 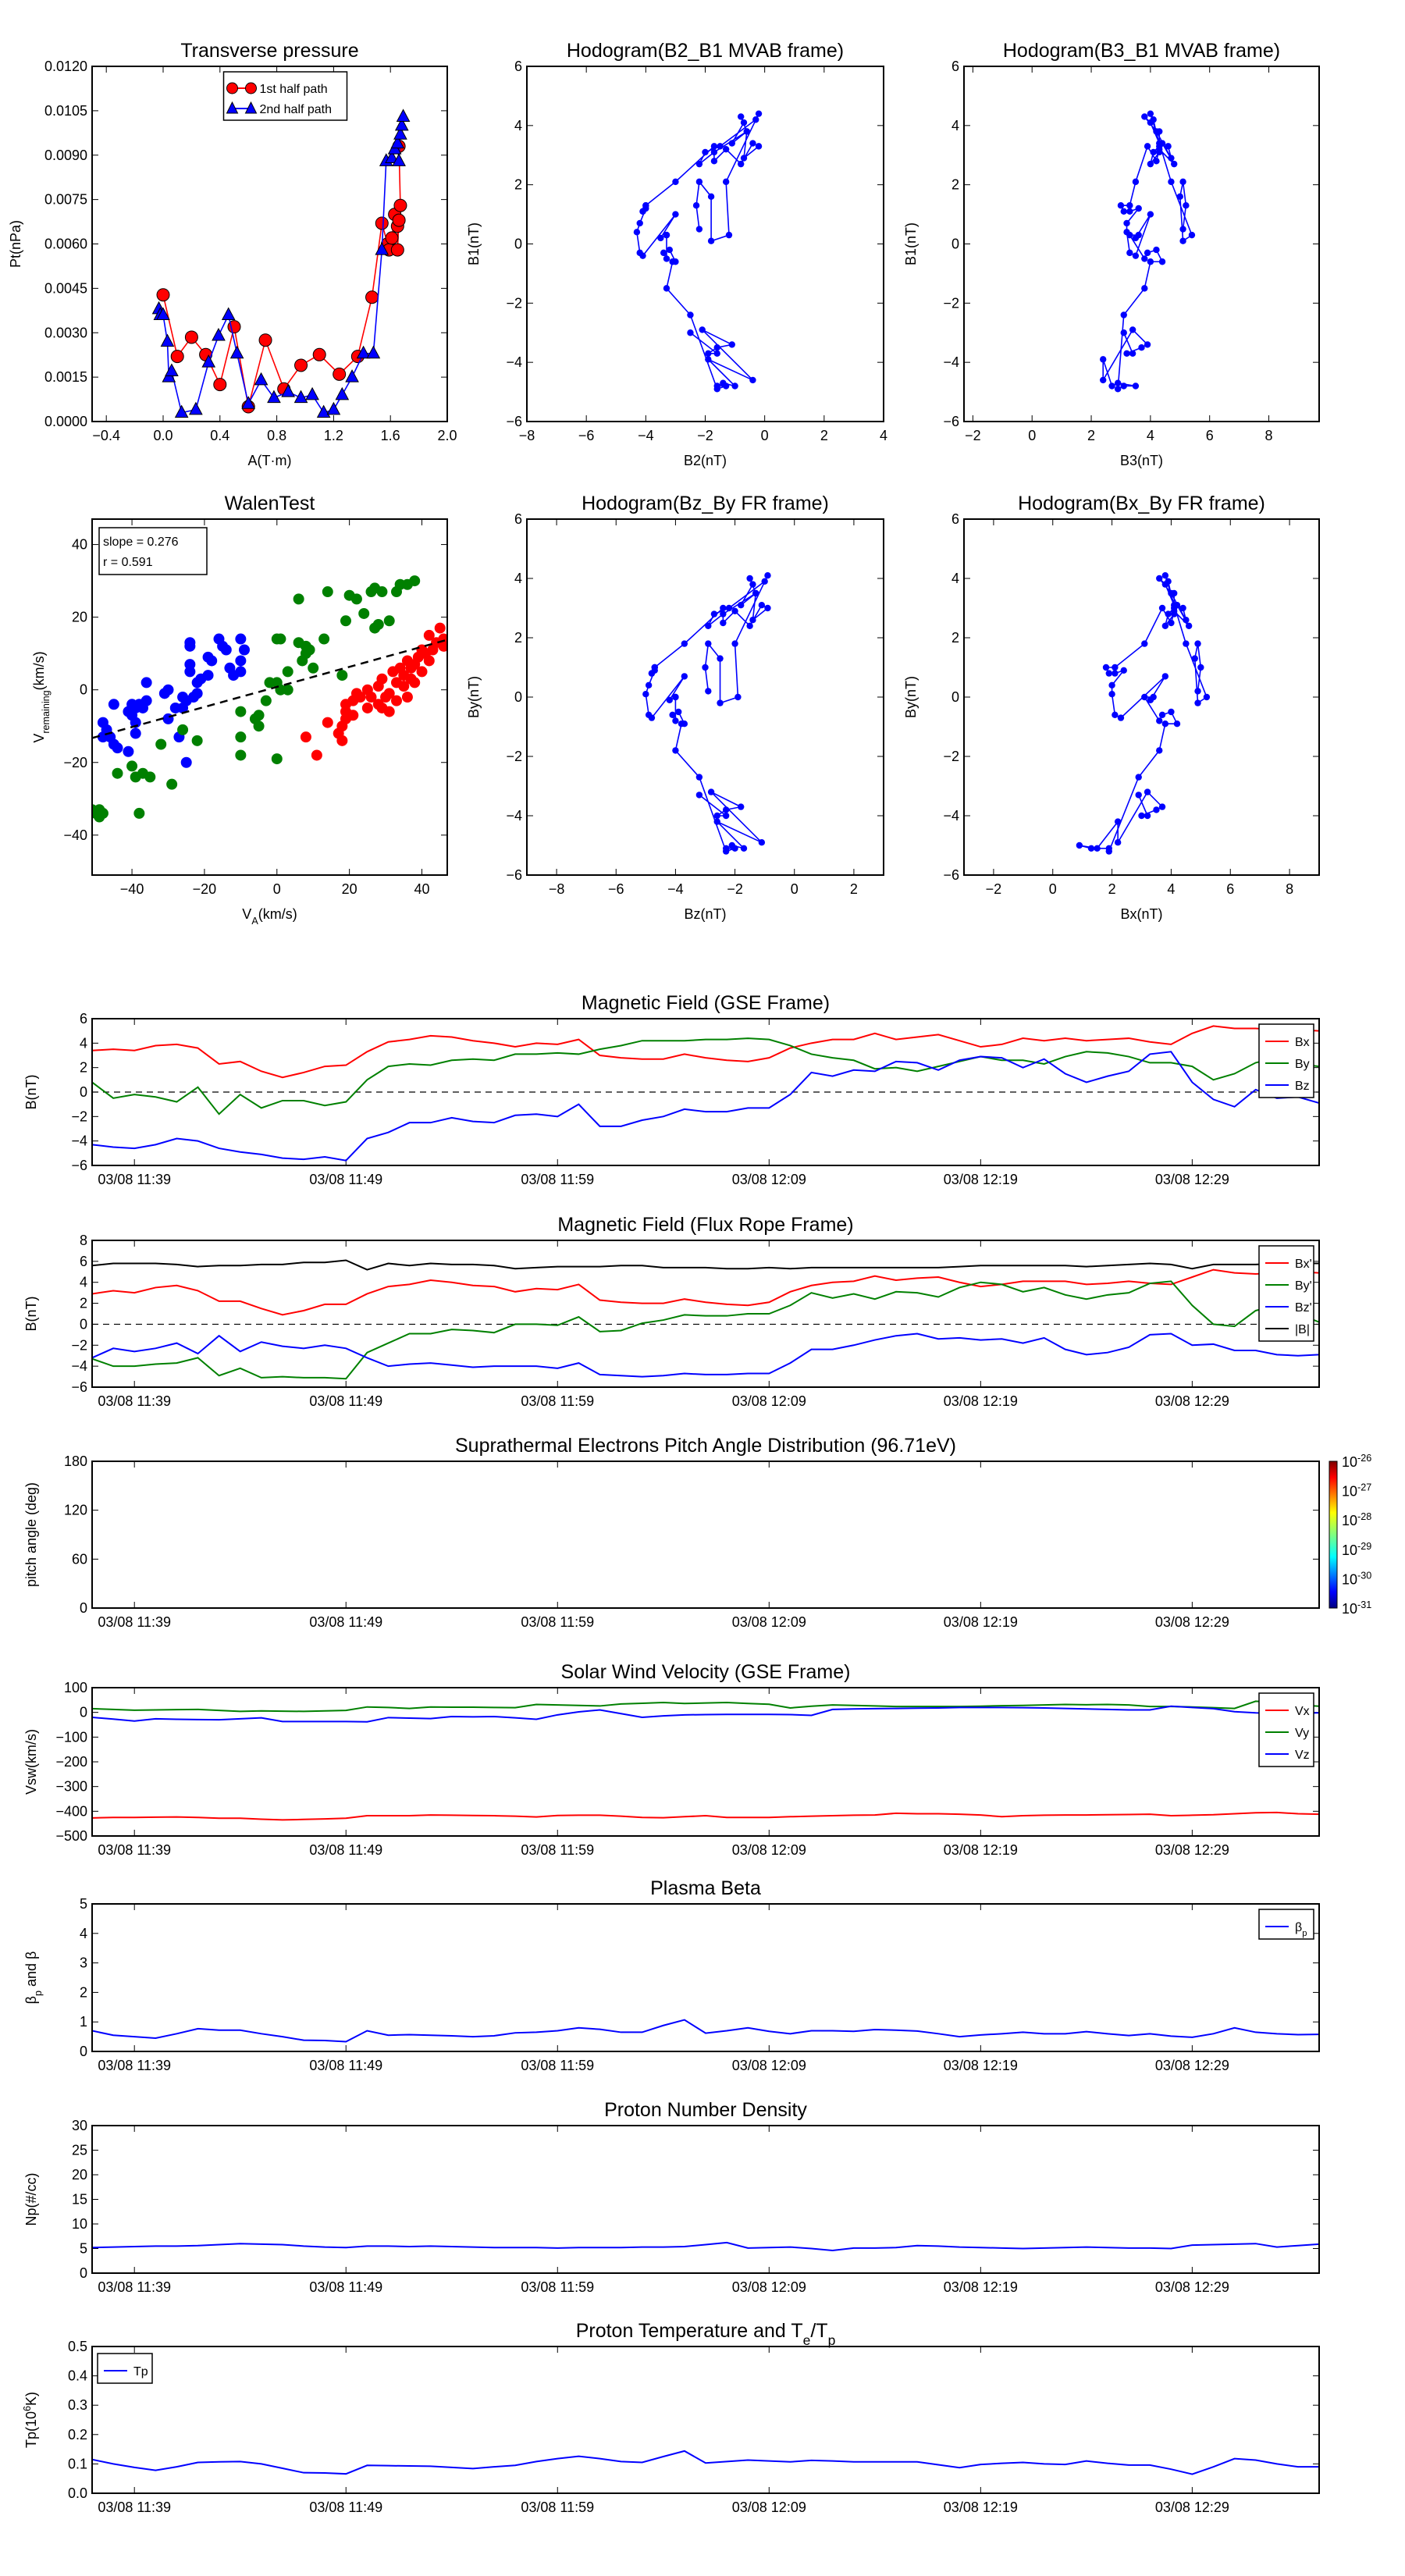 I want to click on x-tick-label: 6, so click(x=1210, y=435).